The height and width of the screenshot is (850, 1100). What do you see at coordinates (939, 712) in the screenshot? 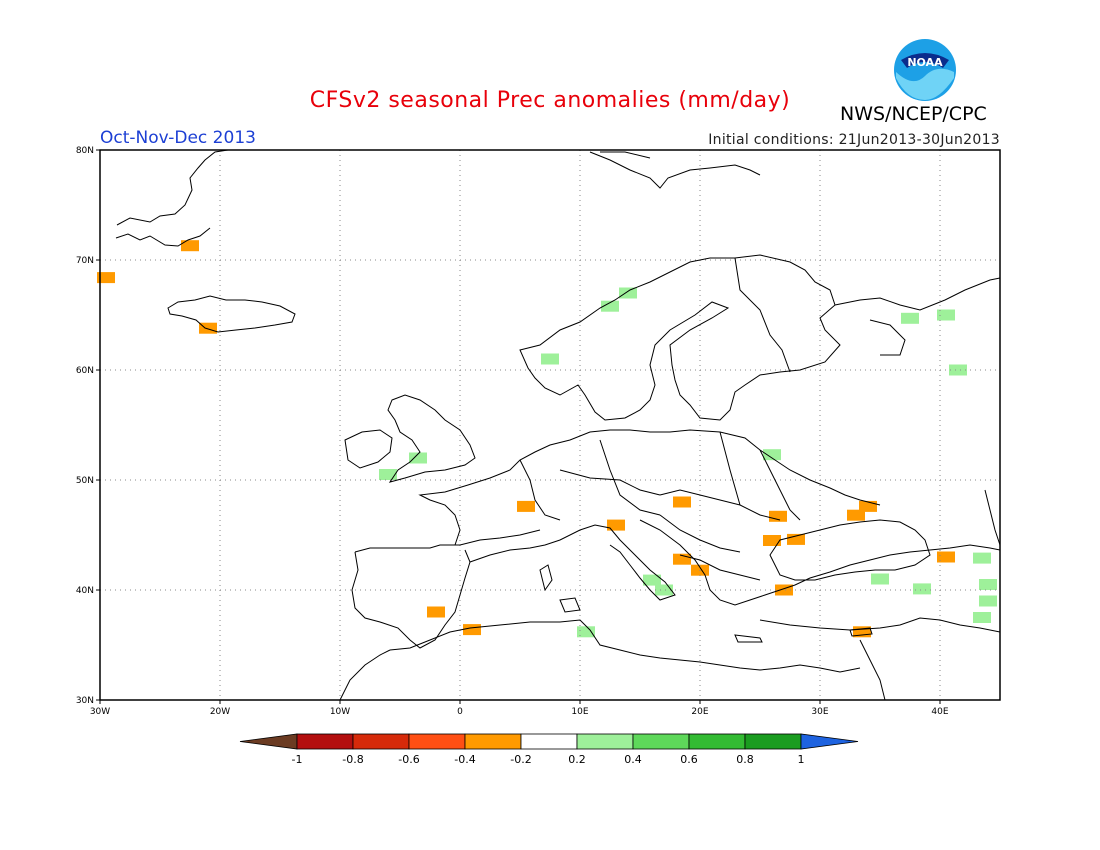
I see `x-tick-label: 40E` at bounding box center [939, 712].